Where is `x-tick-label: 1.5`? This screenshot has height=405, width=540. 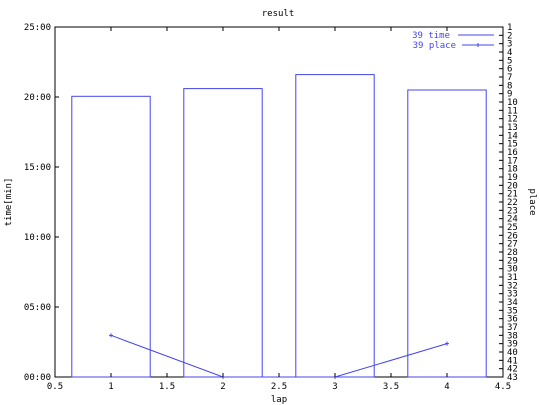
x-tick-label: 1.5 is located at coordinates (167, 387).